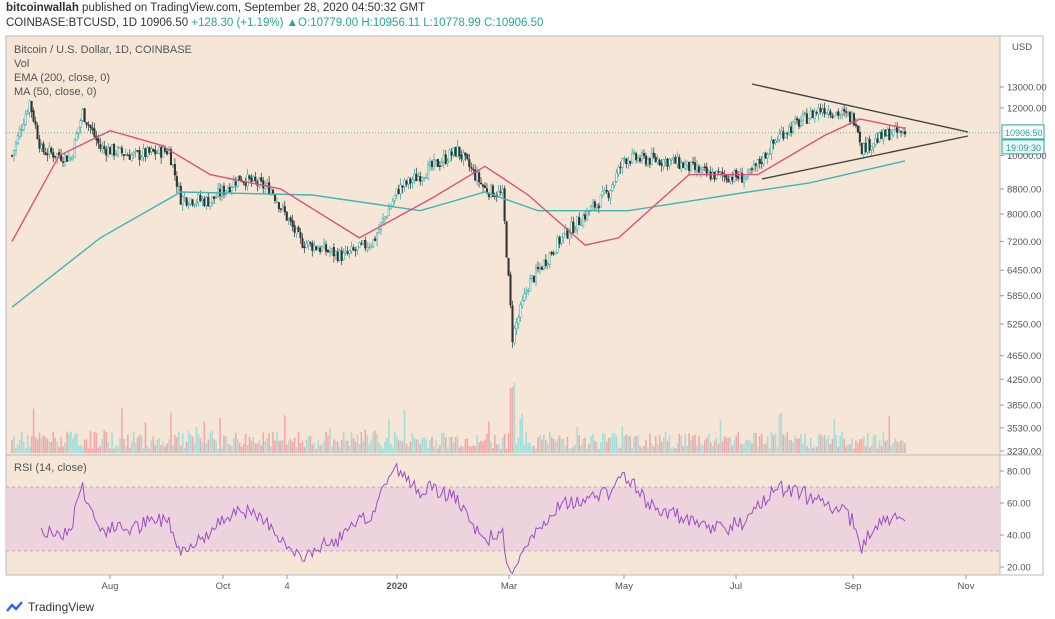  What do you see at coordinates (1024, 296) in the screenshot?
I see `price-axis-label: 5850.00` at bounding box center [1024, 296].